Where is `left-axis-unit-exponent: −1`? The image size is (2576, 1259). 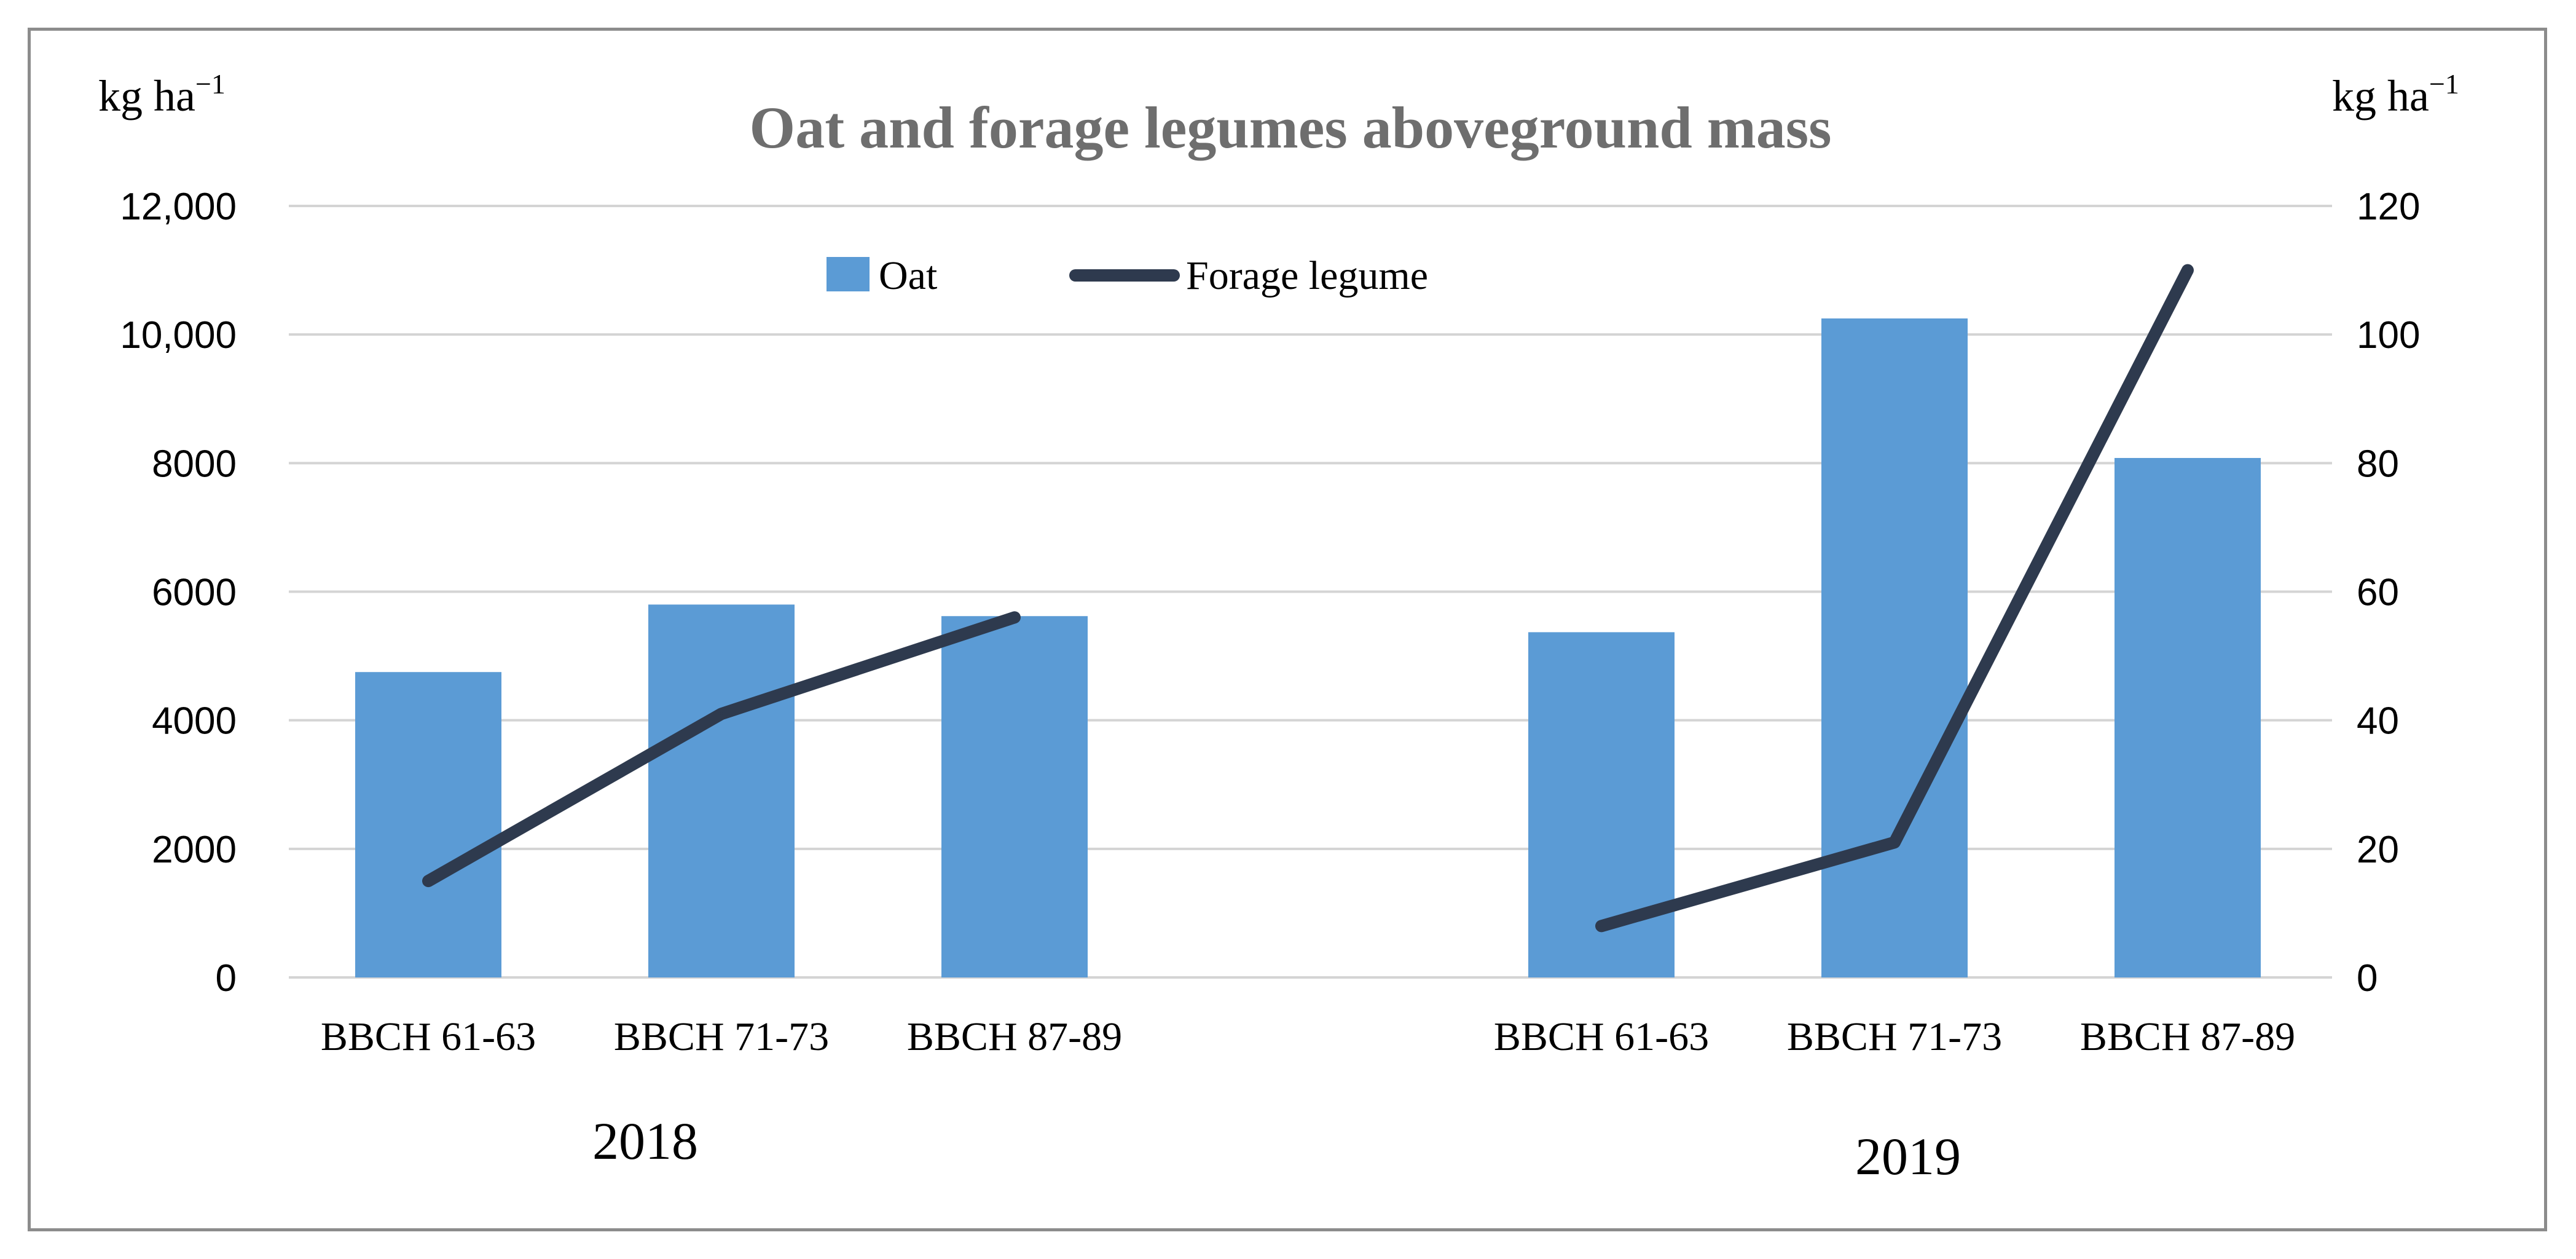 left-axis-unit-exponent: −1 is located at coordinates (210, 84).